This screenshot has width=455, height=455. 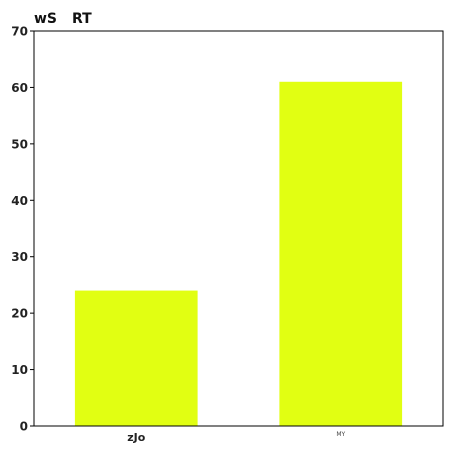 What do you see at coordinates (19, 88) in the screenshot?
I see `y-tick-label: 60` at bounding box center [19, 88].